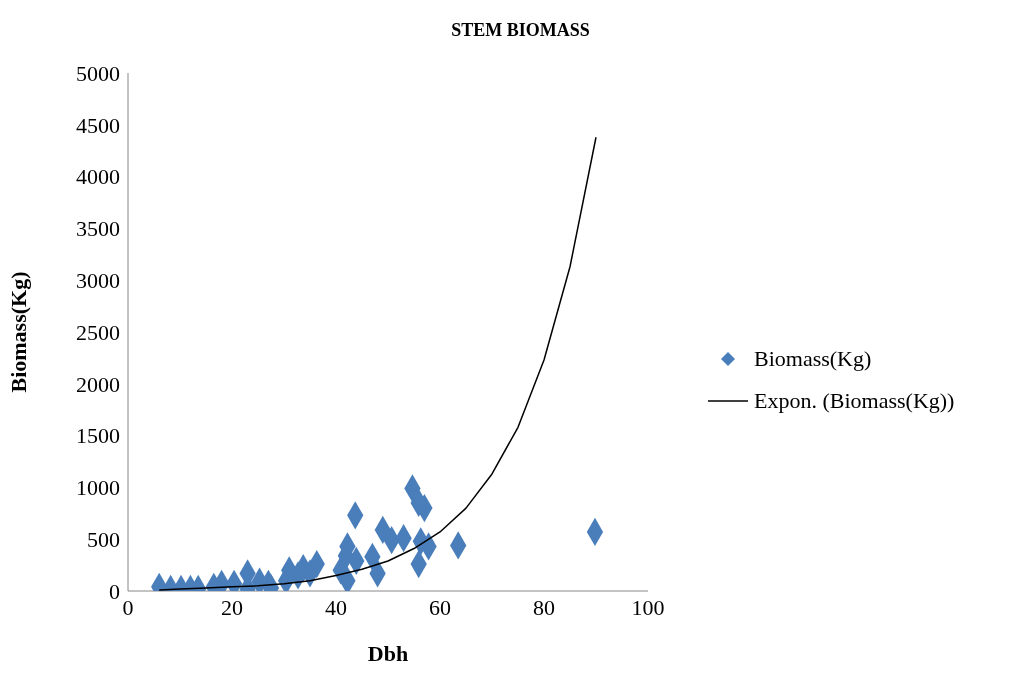 This screenshot has width=1033, height=679. I want to click on y-tick-label: 3000, so click(98, 281).